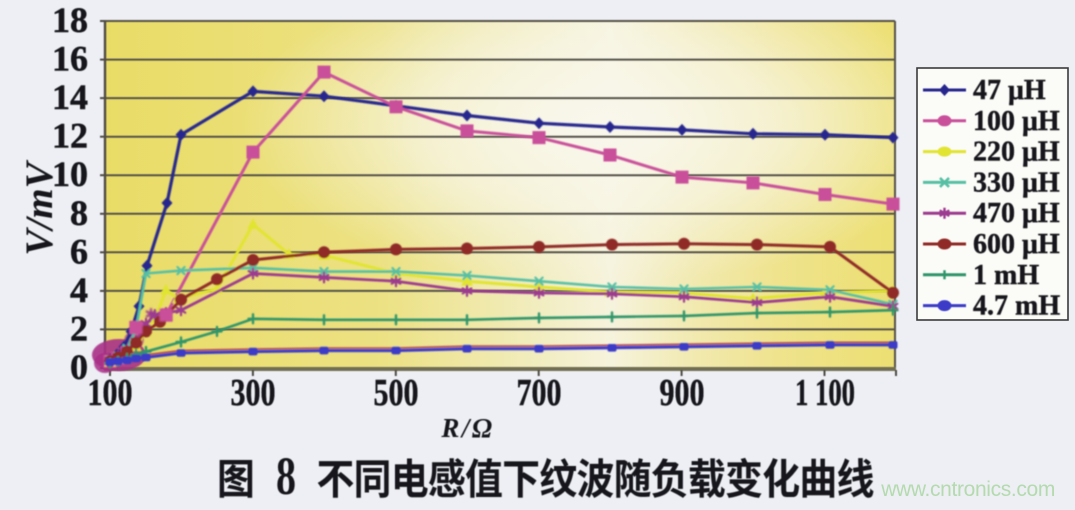 Image resolution: width=1075 pixels, height=510 pixels. What do you see at coordinates (1016, 213) in the screenshot?
I see `svg-text: 470 μH` at bounding box center [1016, 213].